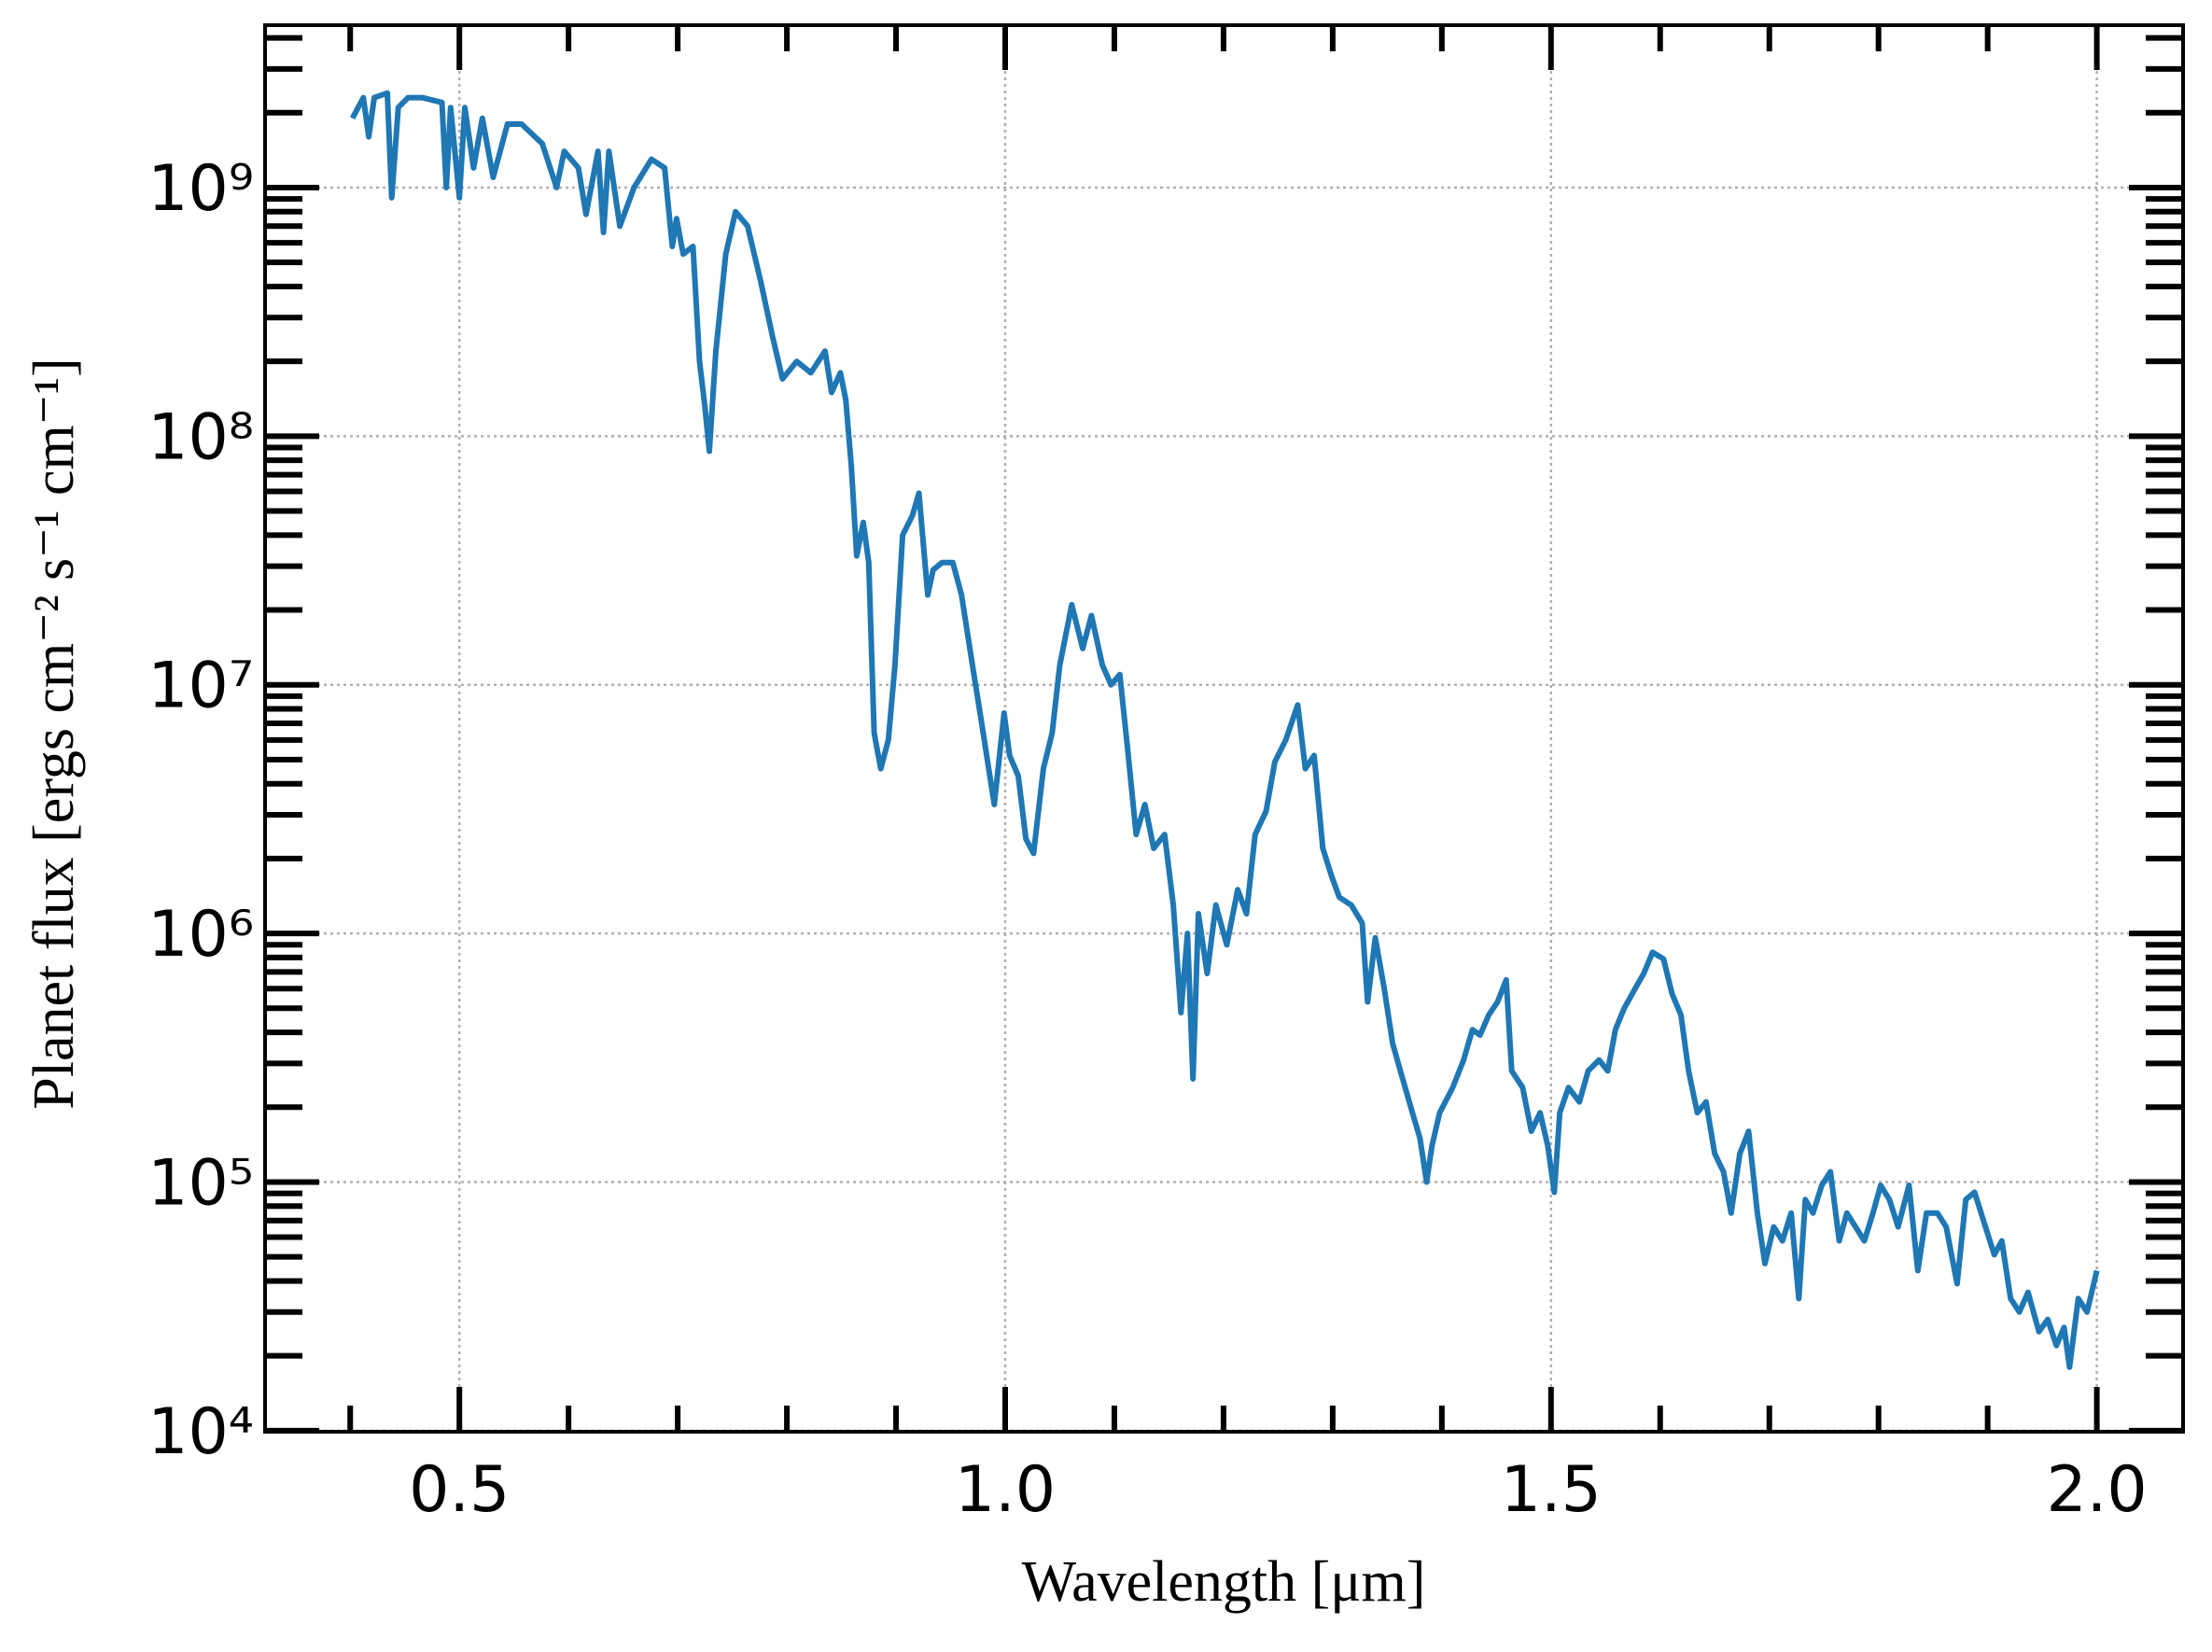  What do you see at coordinates (1224, 1582) in the screenshot?
I see `x-axis-label: Wavelength [μm]` at bounding box center [1224, 1582].